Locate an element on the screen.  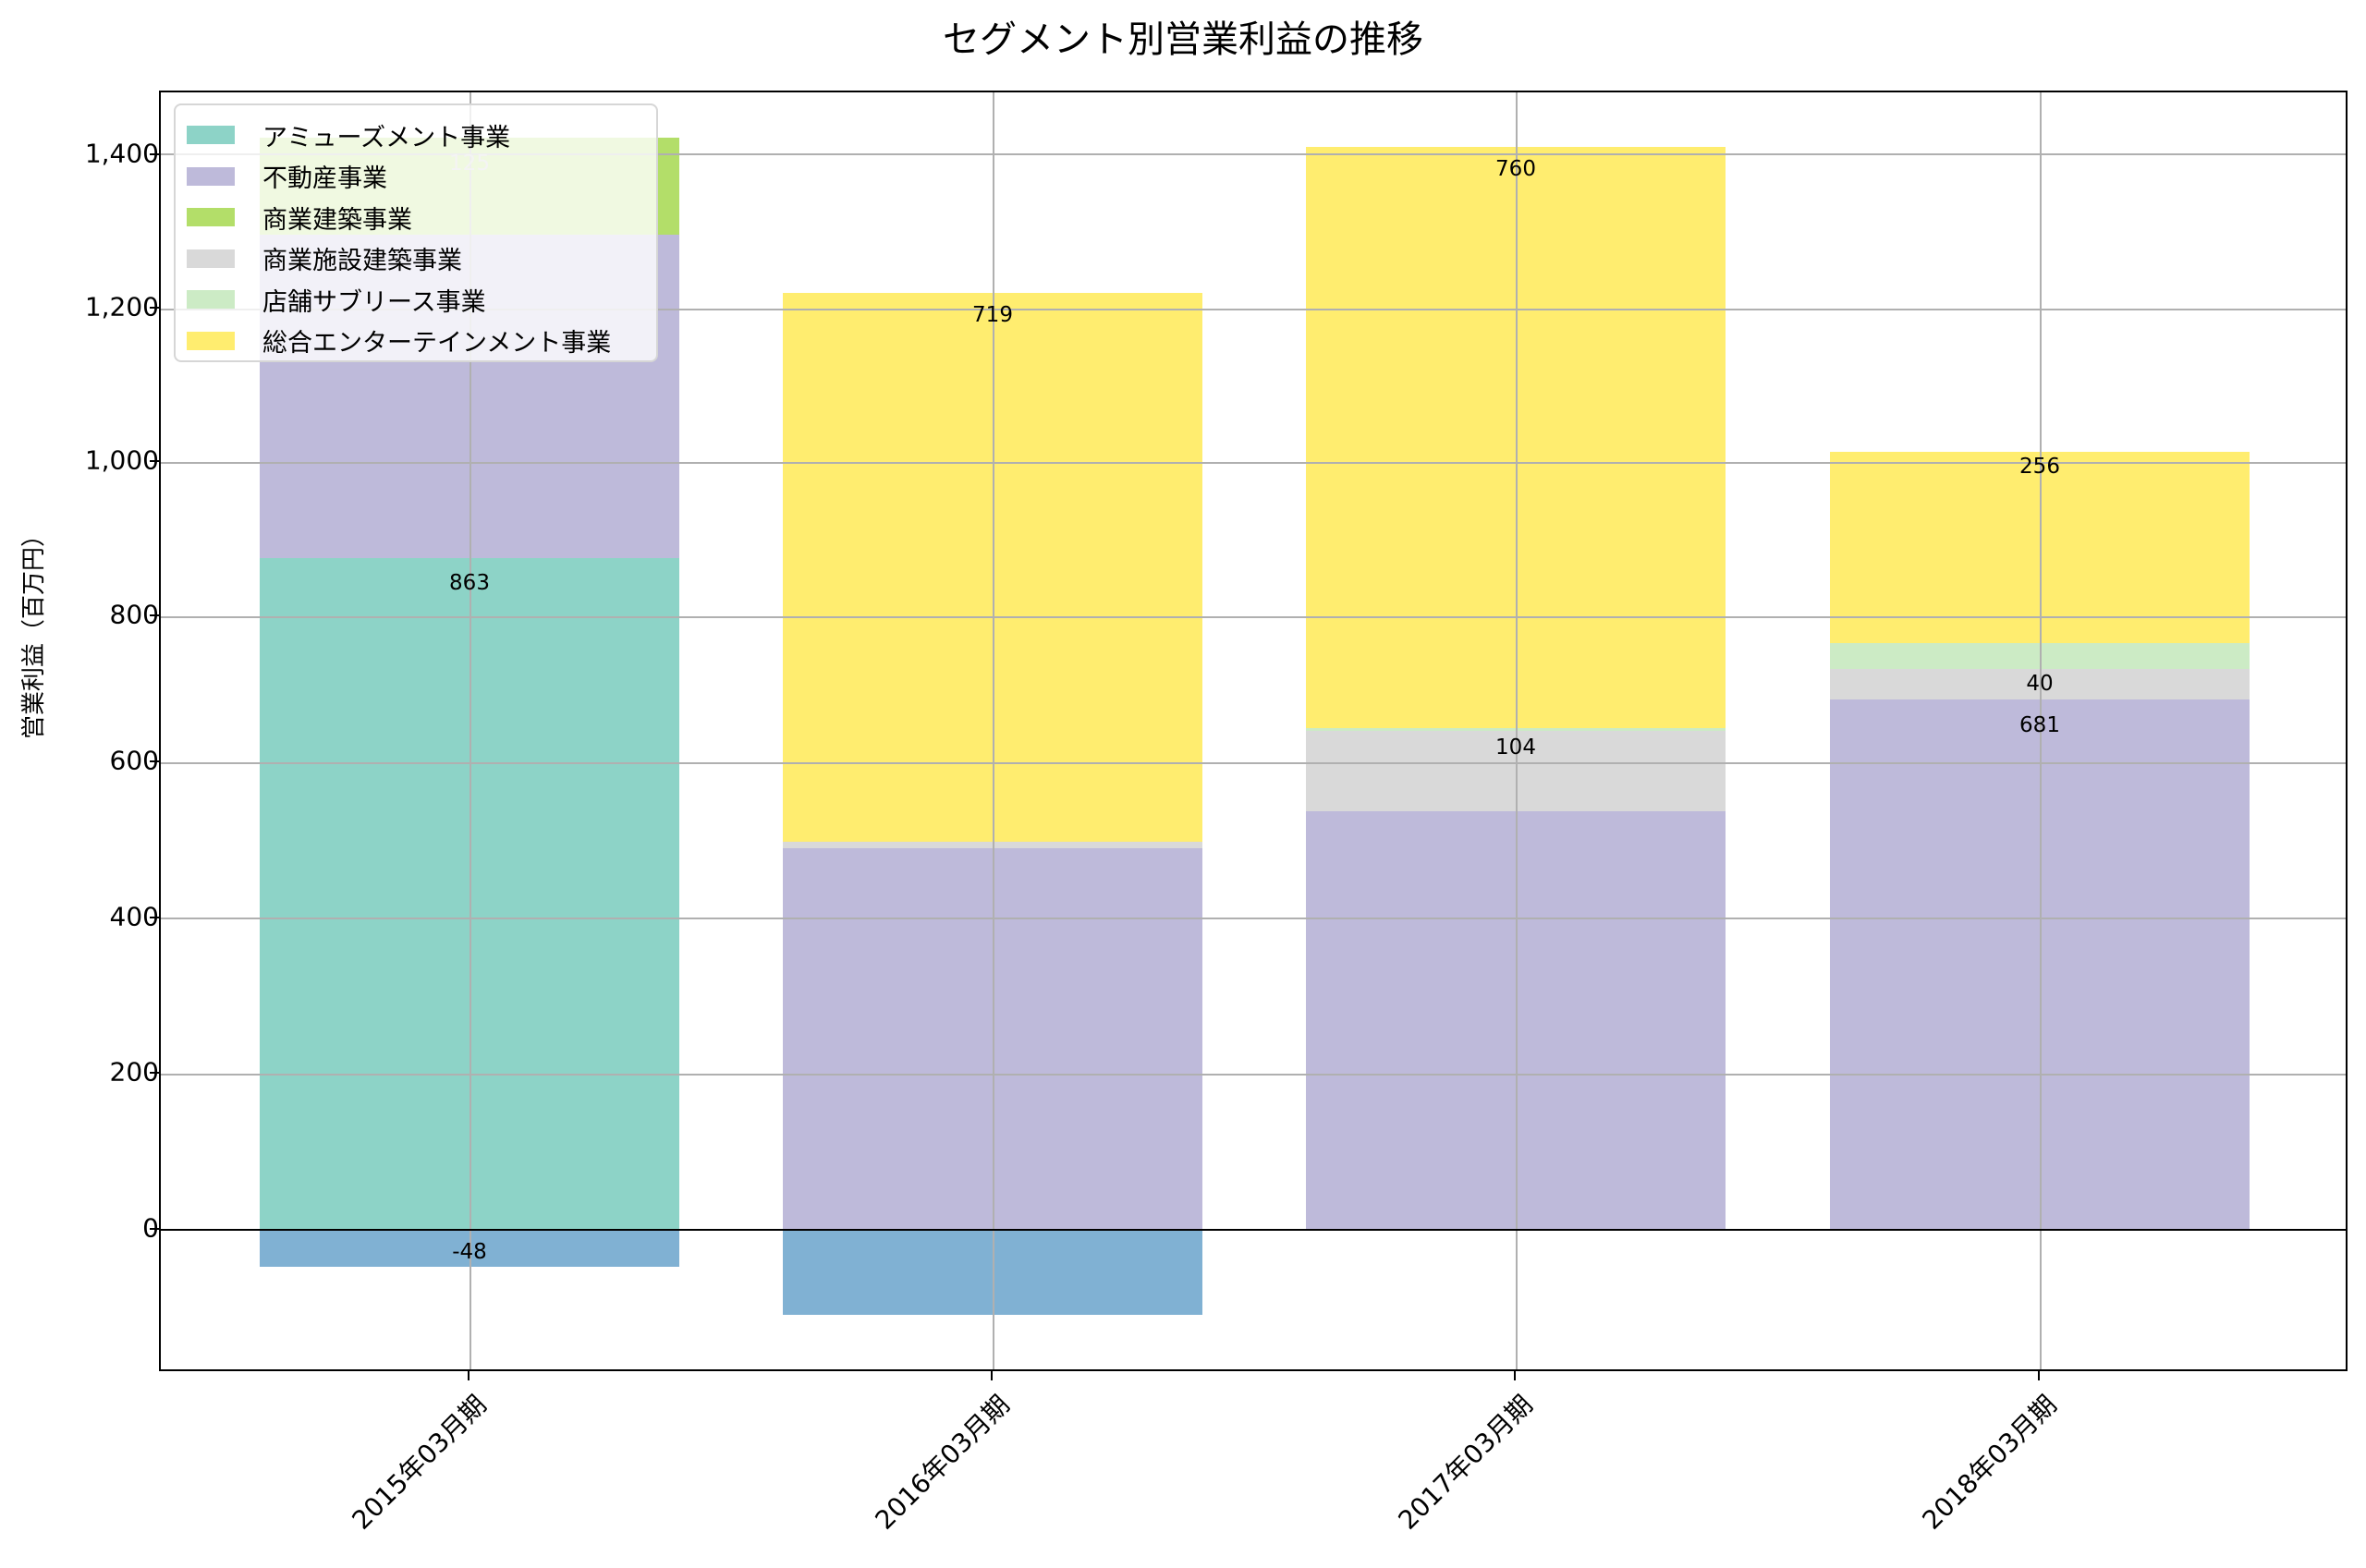
zero-line is located at coordinates (1254, 1230).